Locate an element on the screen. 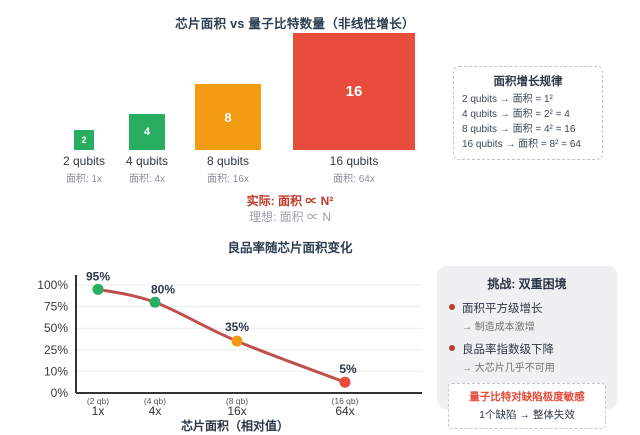 This screenshot has height=435, width=640. rule-panel-title: 面积增长规律 is located at coordinates (528, 82).